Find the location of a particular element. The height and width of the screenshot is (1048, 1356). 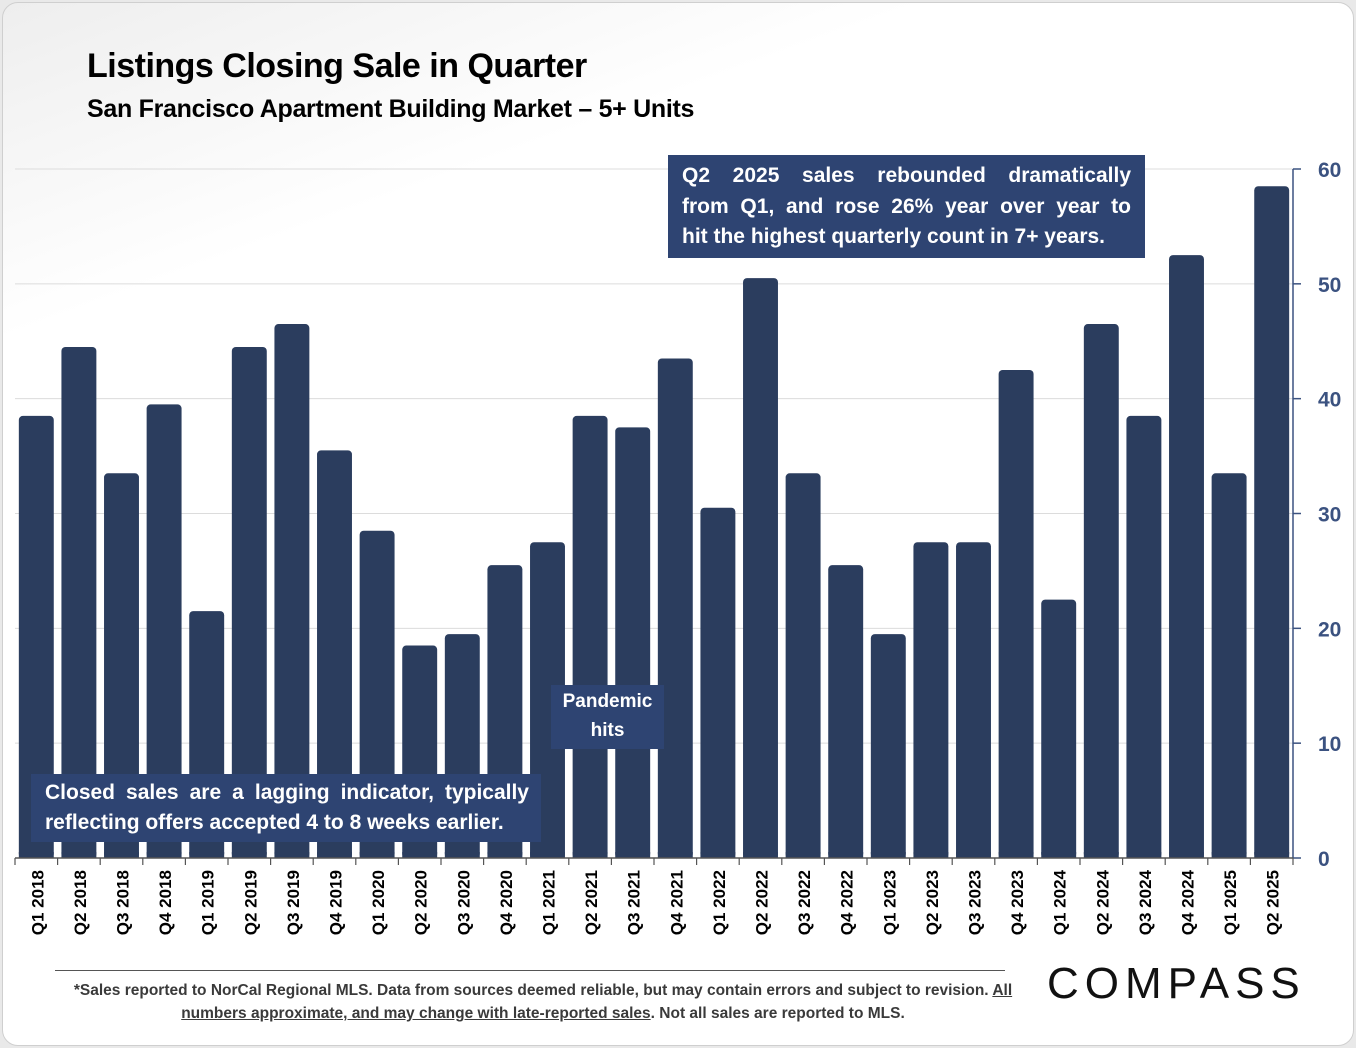

y-tick-label: 60 is located at coordinates (1329, 170).